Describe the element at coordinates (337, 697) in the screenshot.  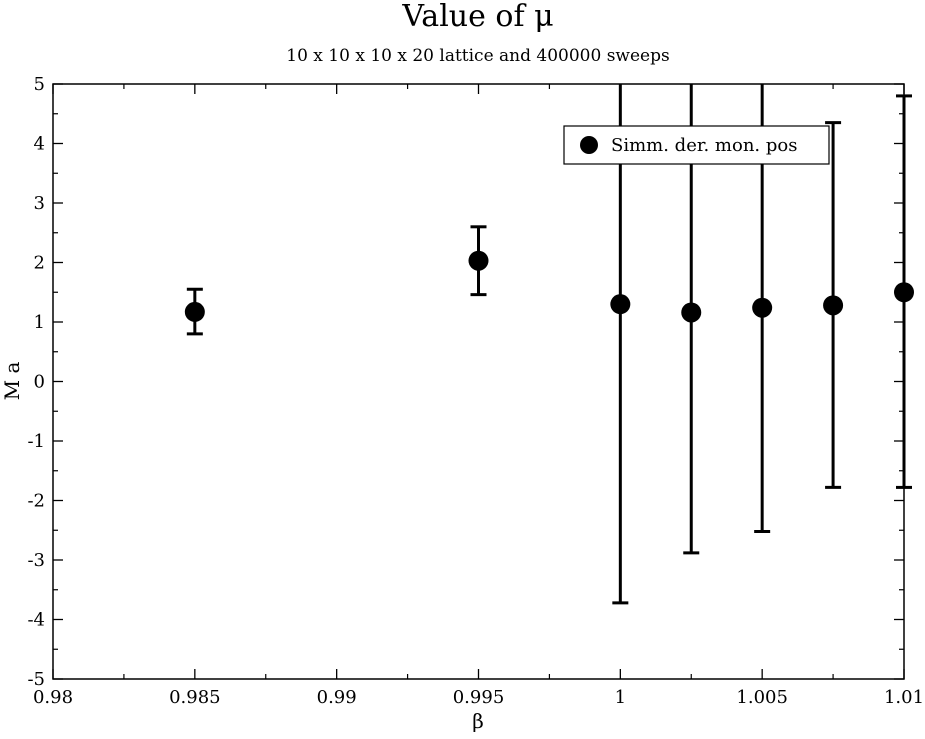
I see `x-tick-label: 0.99` at that location.